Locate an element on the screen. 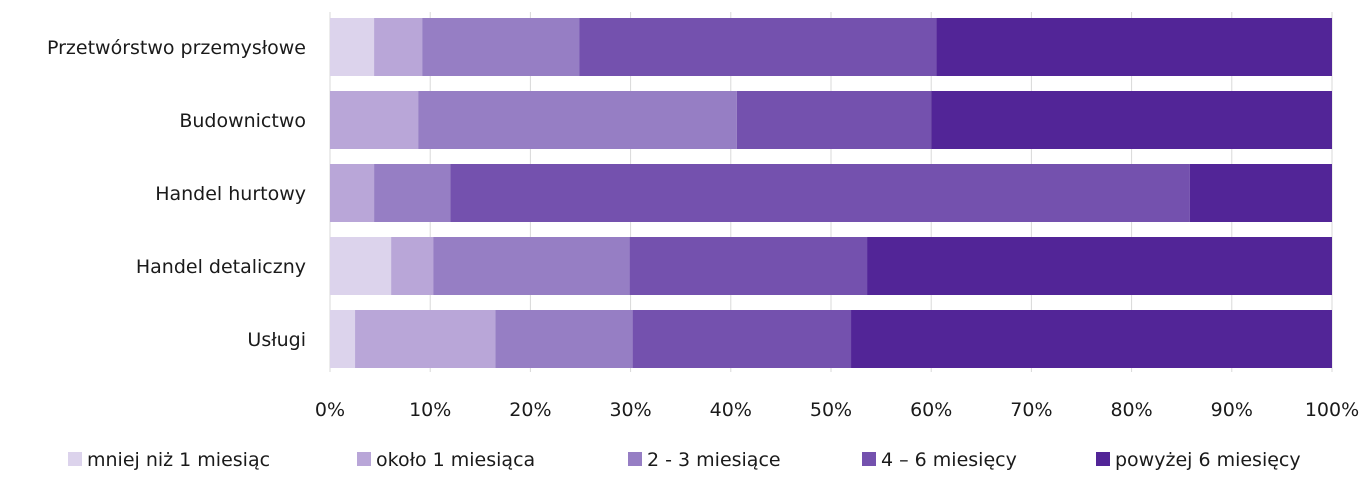  legend-label: około 1 miesiąca is located at coordinates (455, 460).